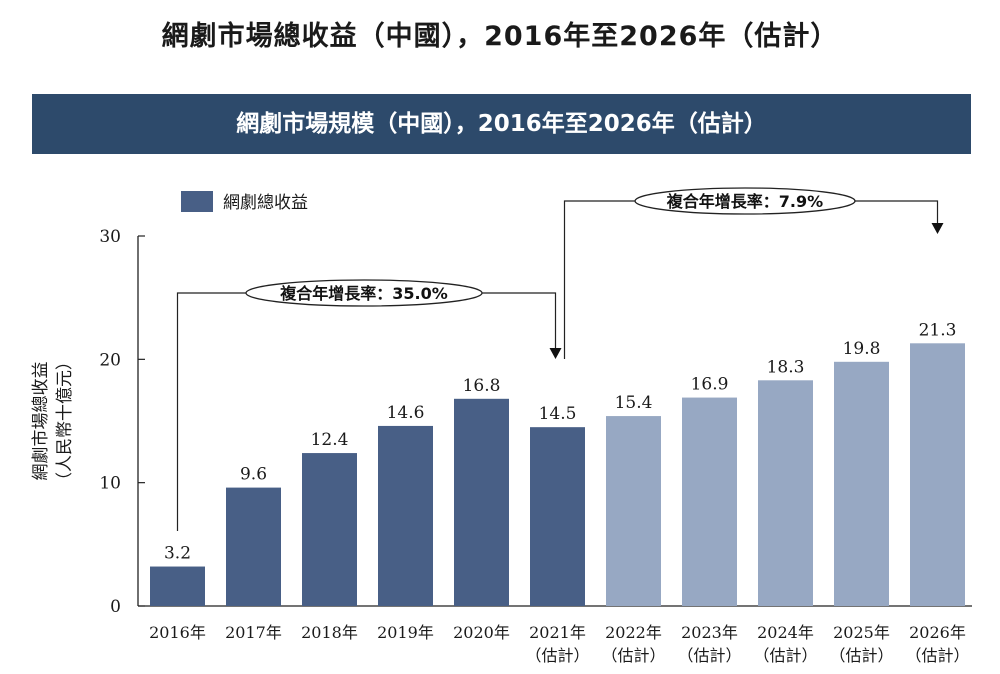 Image resolution: width=1000 pixels, height=674 pixels. Describe the element at coordinates (405, 632) in the screenshot. I see `x-tick-label: 2019年` at that location.